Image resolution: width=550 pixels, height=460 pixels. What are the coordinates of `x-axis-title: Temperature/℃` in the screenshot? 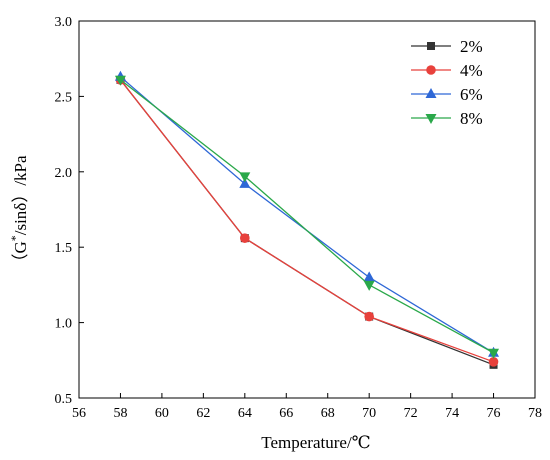 It's located at (315, 442).